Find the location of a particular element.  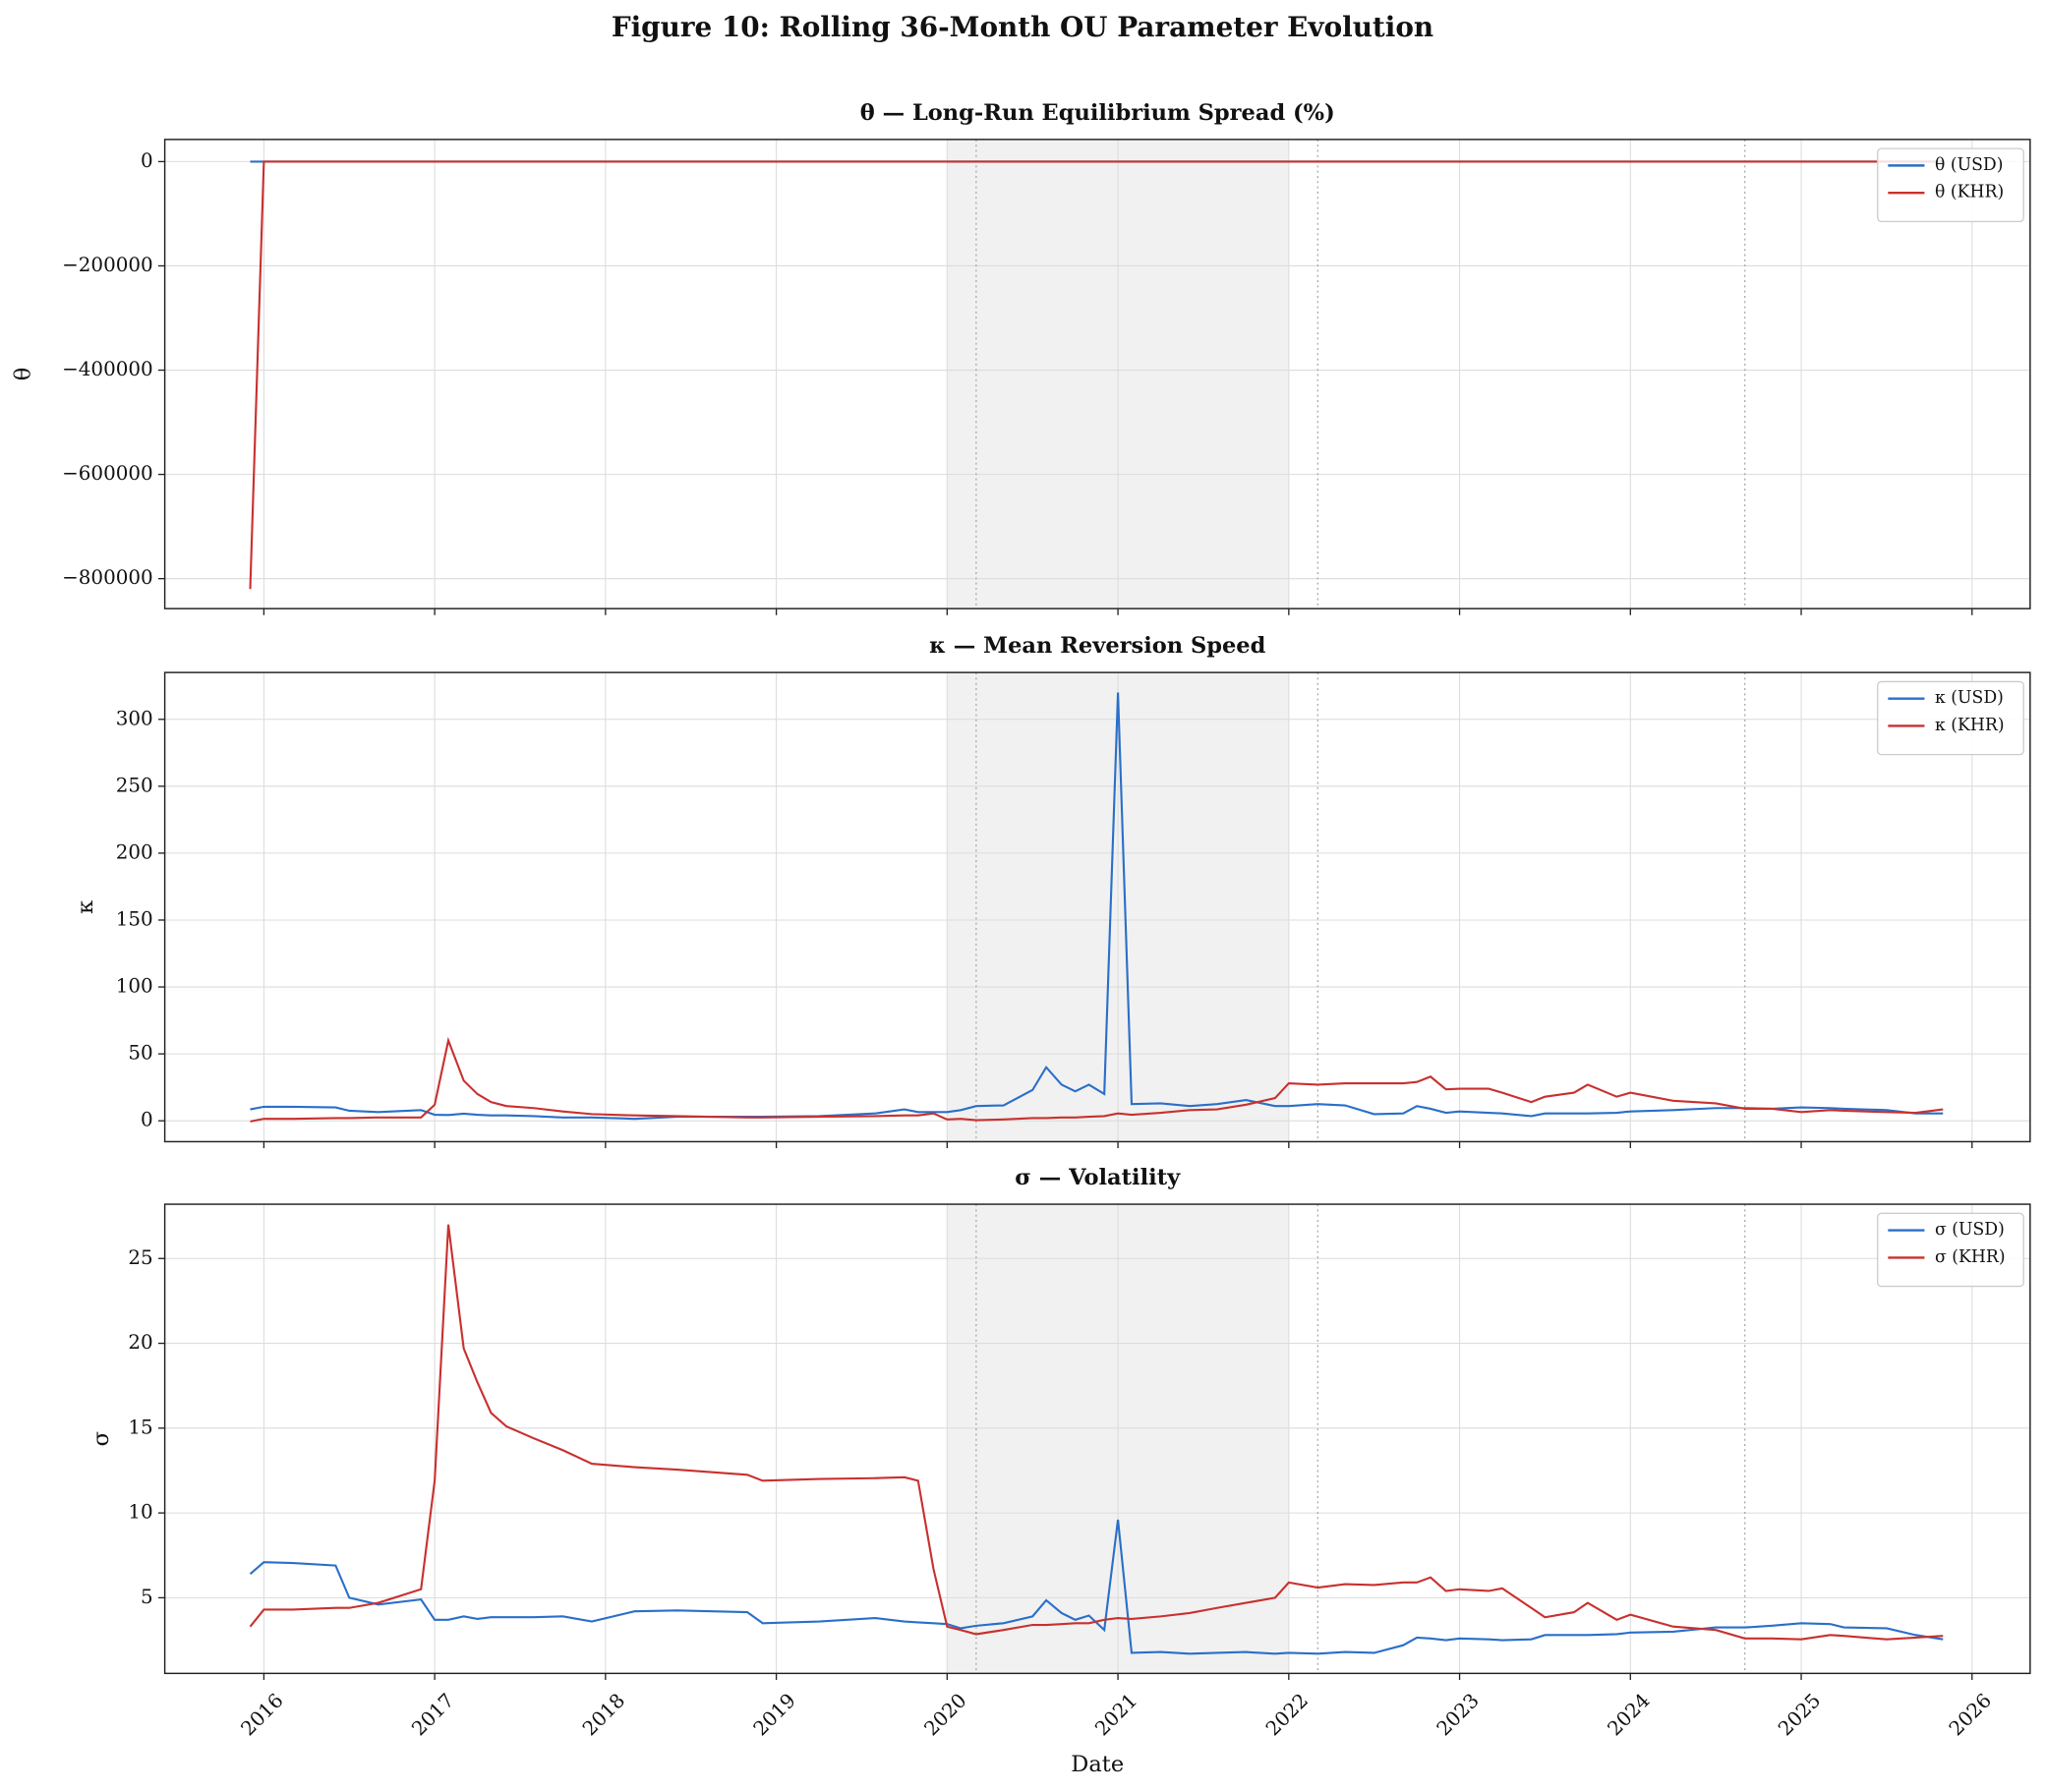

legend-label: σ (KHR) is located at coordinates (1970, 1257).